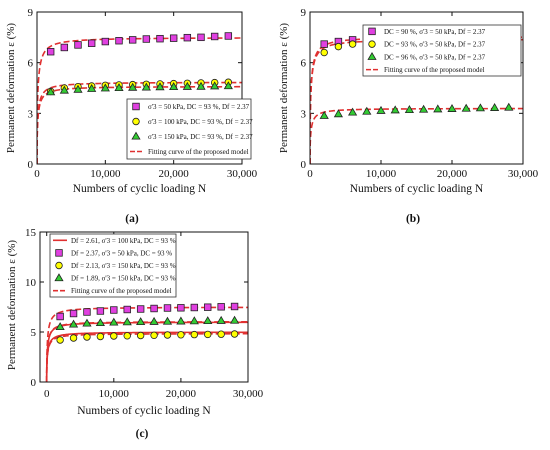 Image resolution: width=550 pixels, height=450 pixels. Describe the element at coordinates (200, 137) in the screenshot. I see `legend-label: σ'3 = 150 kPa, DC = 93 %, Df = 2.37` at that location.